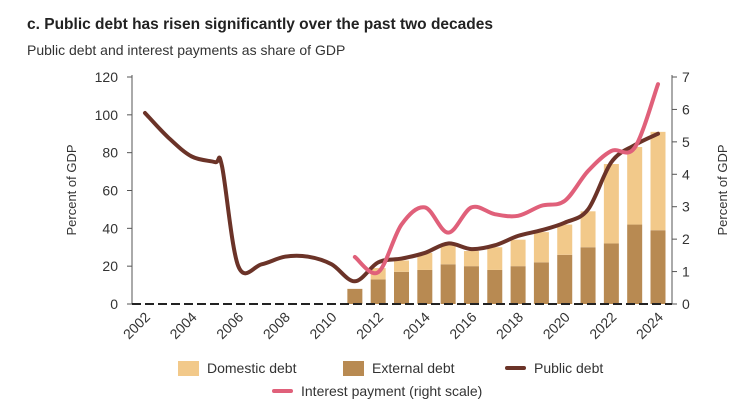  Describe the element at coordinates (686, 272) in the screenshot. I see `y-tick-label-right: 1` at that location.